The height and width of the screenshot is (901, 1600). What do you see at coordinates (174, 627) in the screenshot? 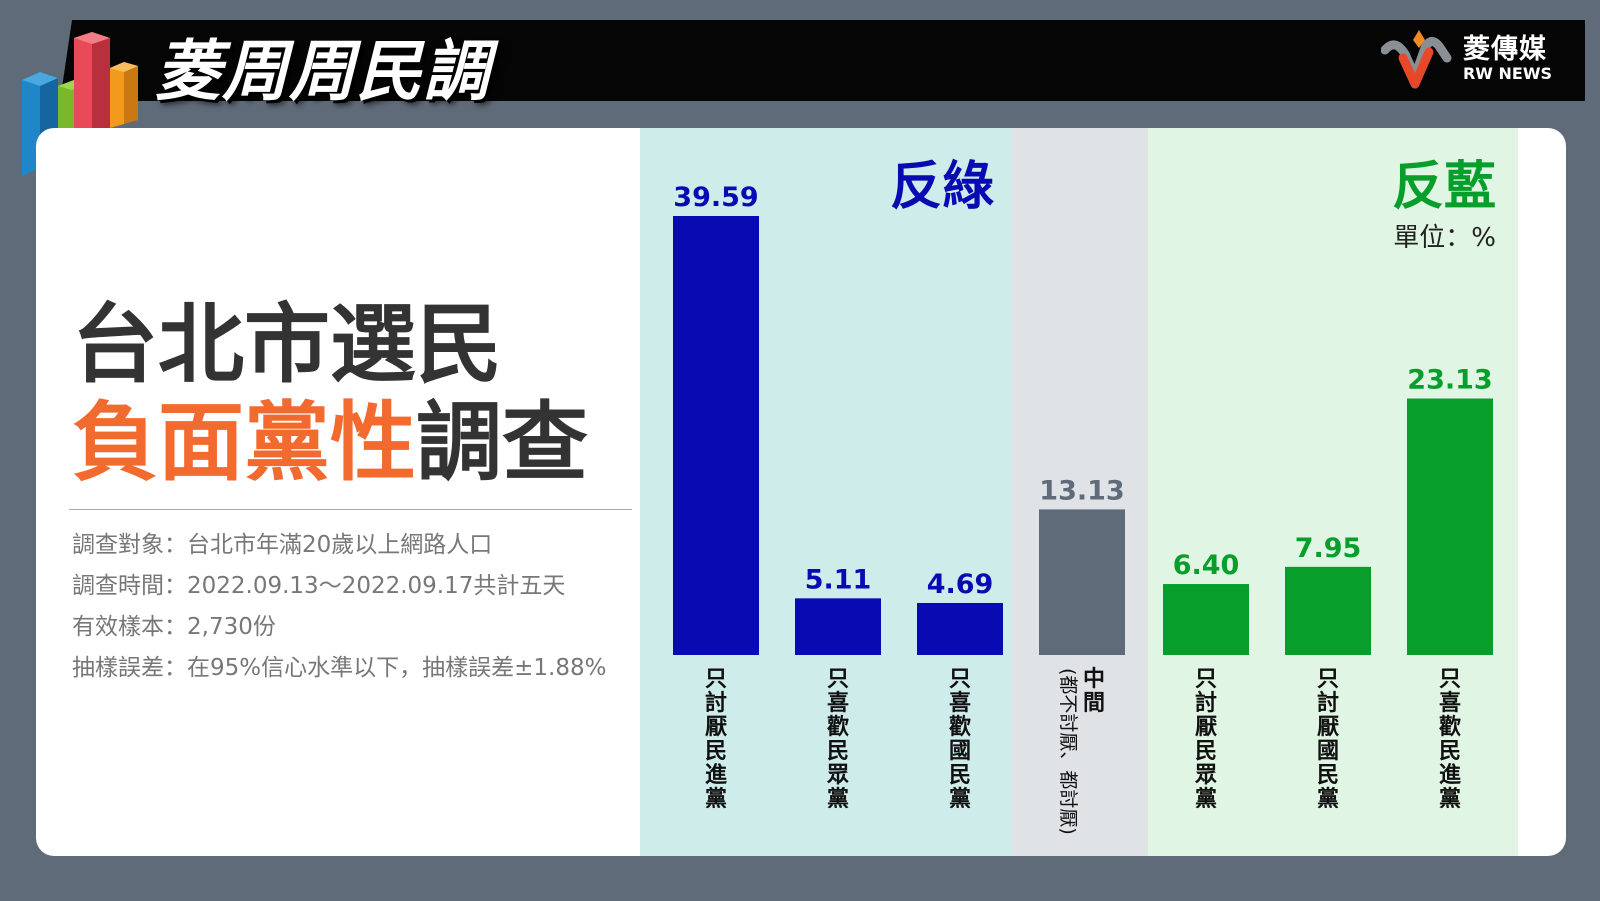
I see `info-row: 有效樣本：2,730份` at bounding box center [174, 627].